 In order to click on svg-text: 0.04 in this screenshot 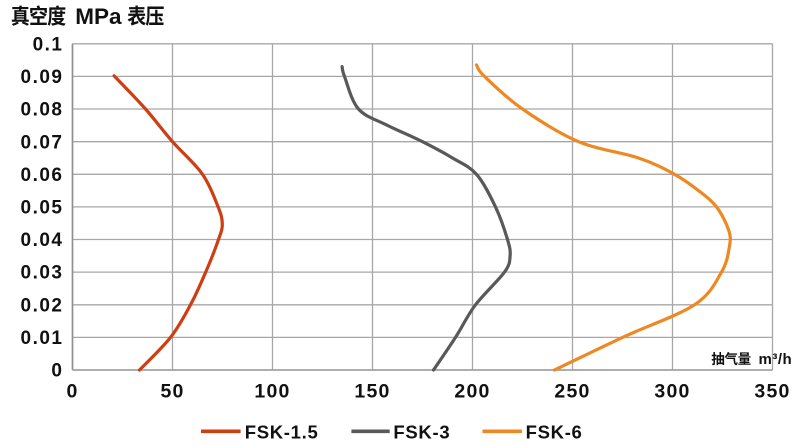, I will do `click(42, 240)`.